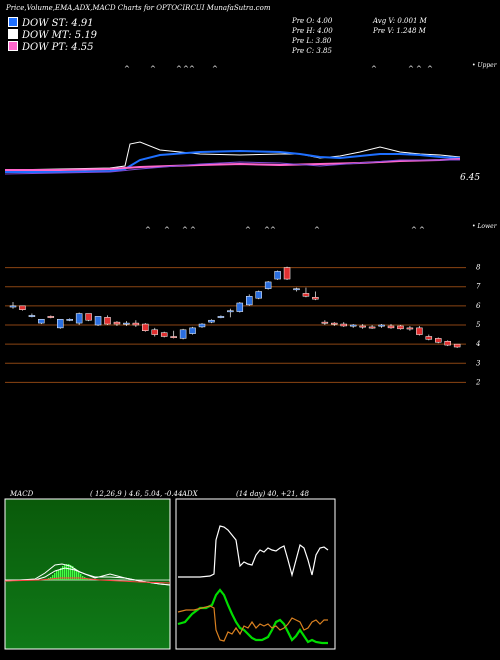  What do you see at coordinates (272, 494) in the screenshot?
I see `adx-params: (14 day) 40, +21, 48` at bounding box center [272, 494].